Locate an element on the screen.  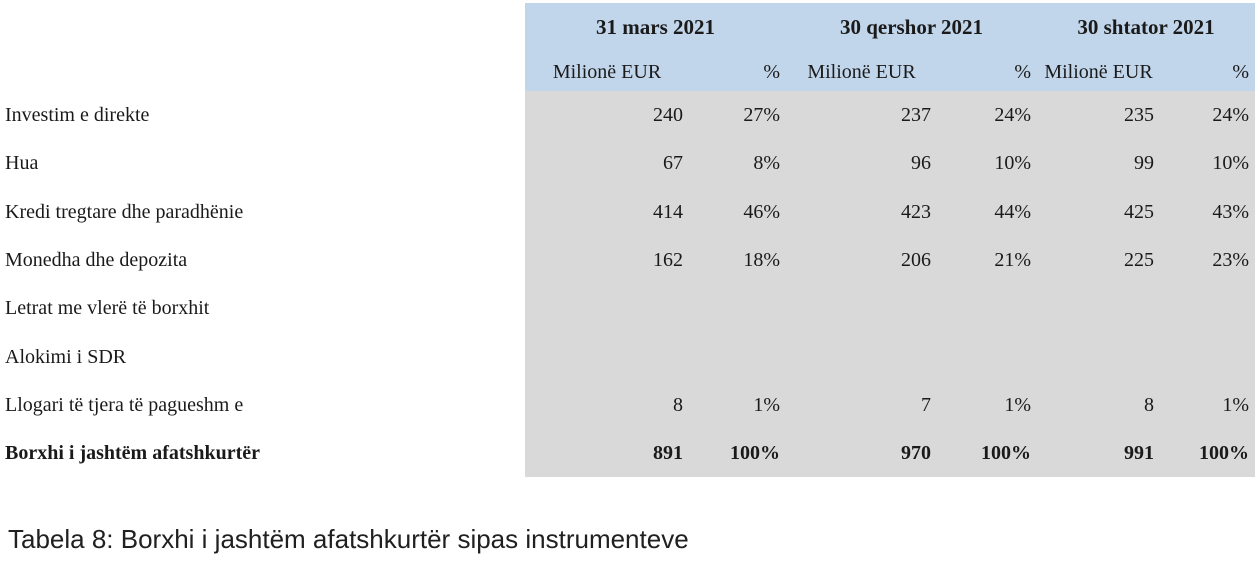
value-cell: 425 is located at coordinates (1098, 211).